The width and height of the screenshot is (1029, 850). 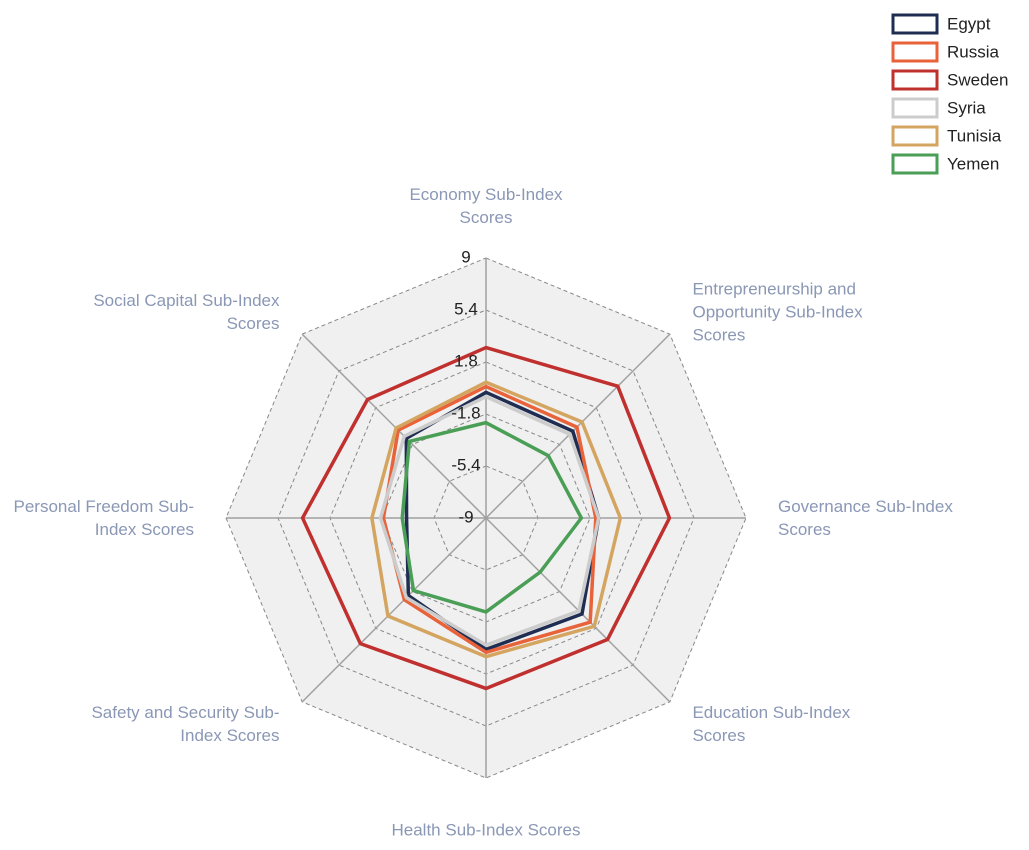 What do you see at coordinates (966, 107) in the screenshot?
I see `legend-label: Syria` at bounding box center [966, 107].